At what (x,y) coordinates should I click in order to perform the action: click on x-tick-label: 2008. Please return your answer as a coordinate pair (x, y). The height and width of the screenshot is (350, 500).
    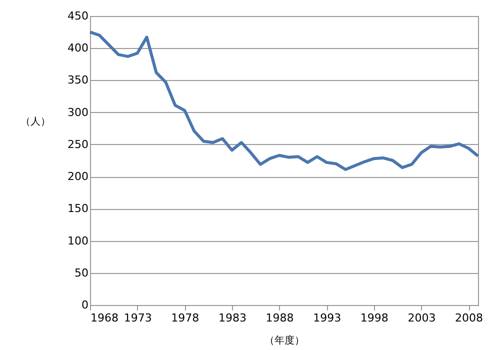
    Looking at the image, I should click on (469, 318).